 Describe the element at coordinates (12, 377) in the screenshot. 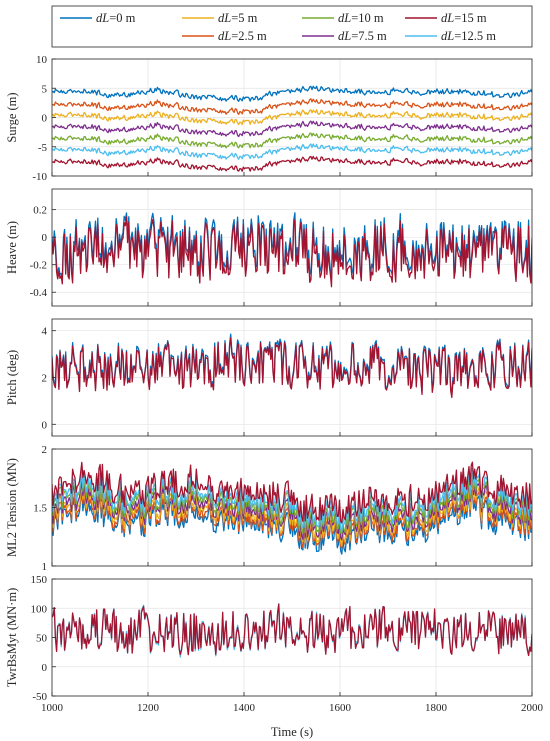

I see `y-axis-label: Pitch (deg)` at that location.